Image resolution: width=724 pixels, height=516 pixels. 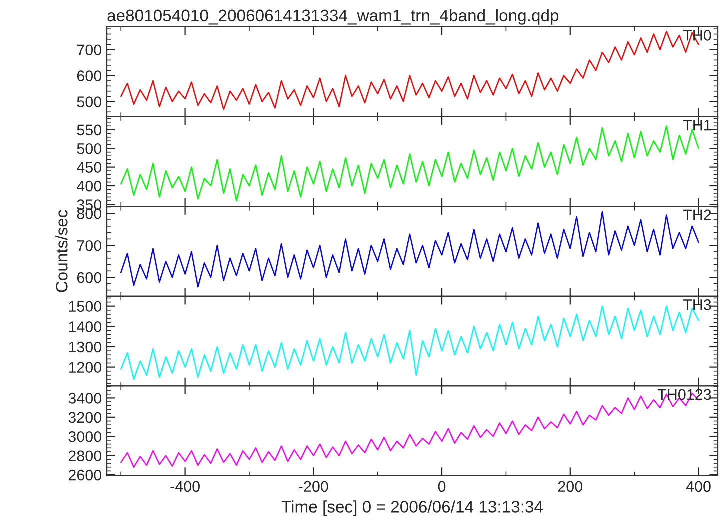 I want to click on x-axis-title: Time [sec] 0 = 2006/06/14 13:13:34, so click(x=413, y=508).